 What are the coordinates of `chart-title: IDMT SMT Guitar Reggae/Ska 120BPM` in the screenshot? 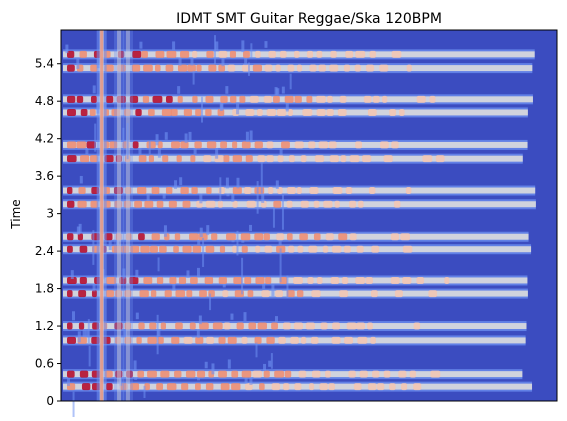 It's located at (309, 19).